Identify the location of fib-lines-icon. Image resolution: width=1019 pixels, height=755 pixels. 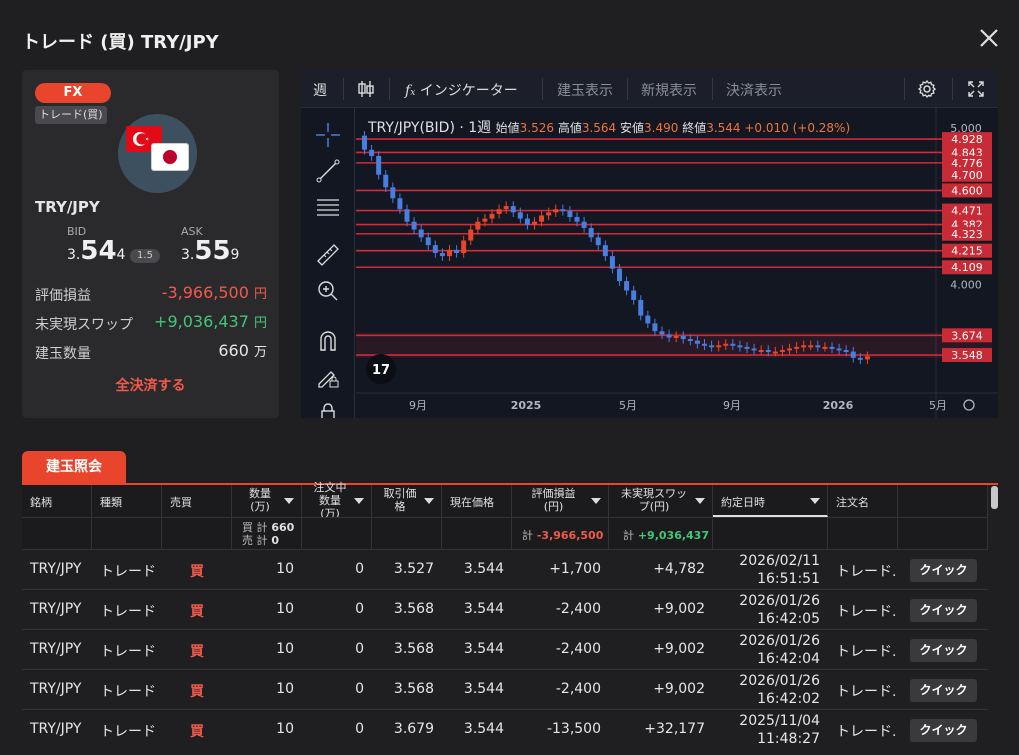
(328, 207).